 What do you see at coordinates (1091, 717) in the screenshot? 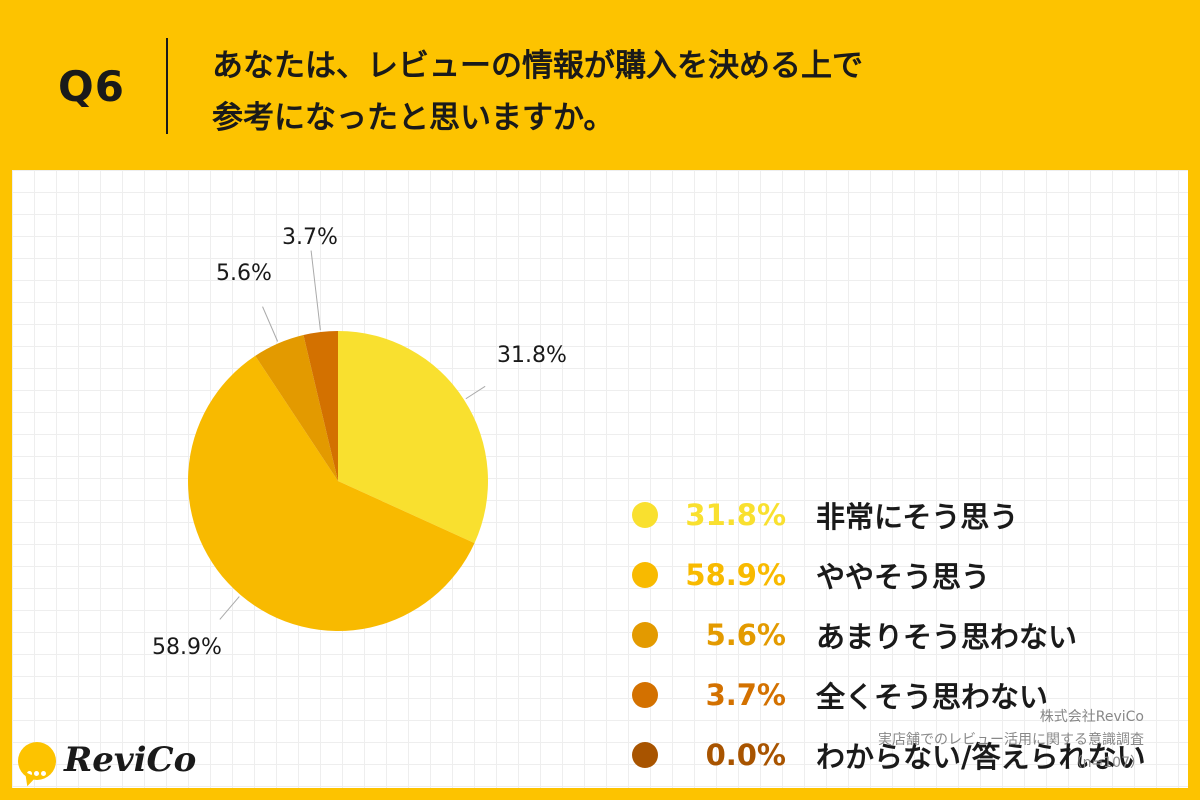
I see `source-company: 株式会社ReviCo` at bounding box center [1091, 717].